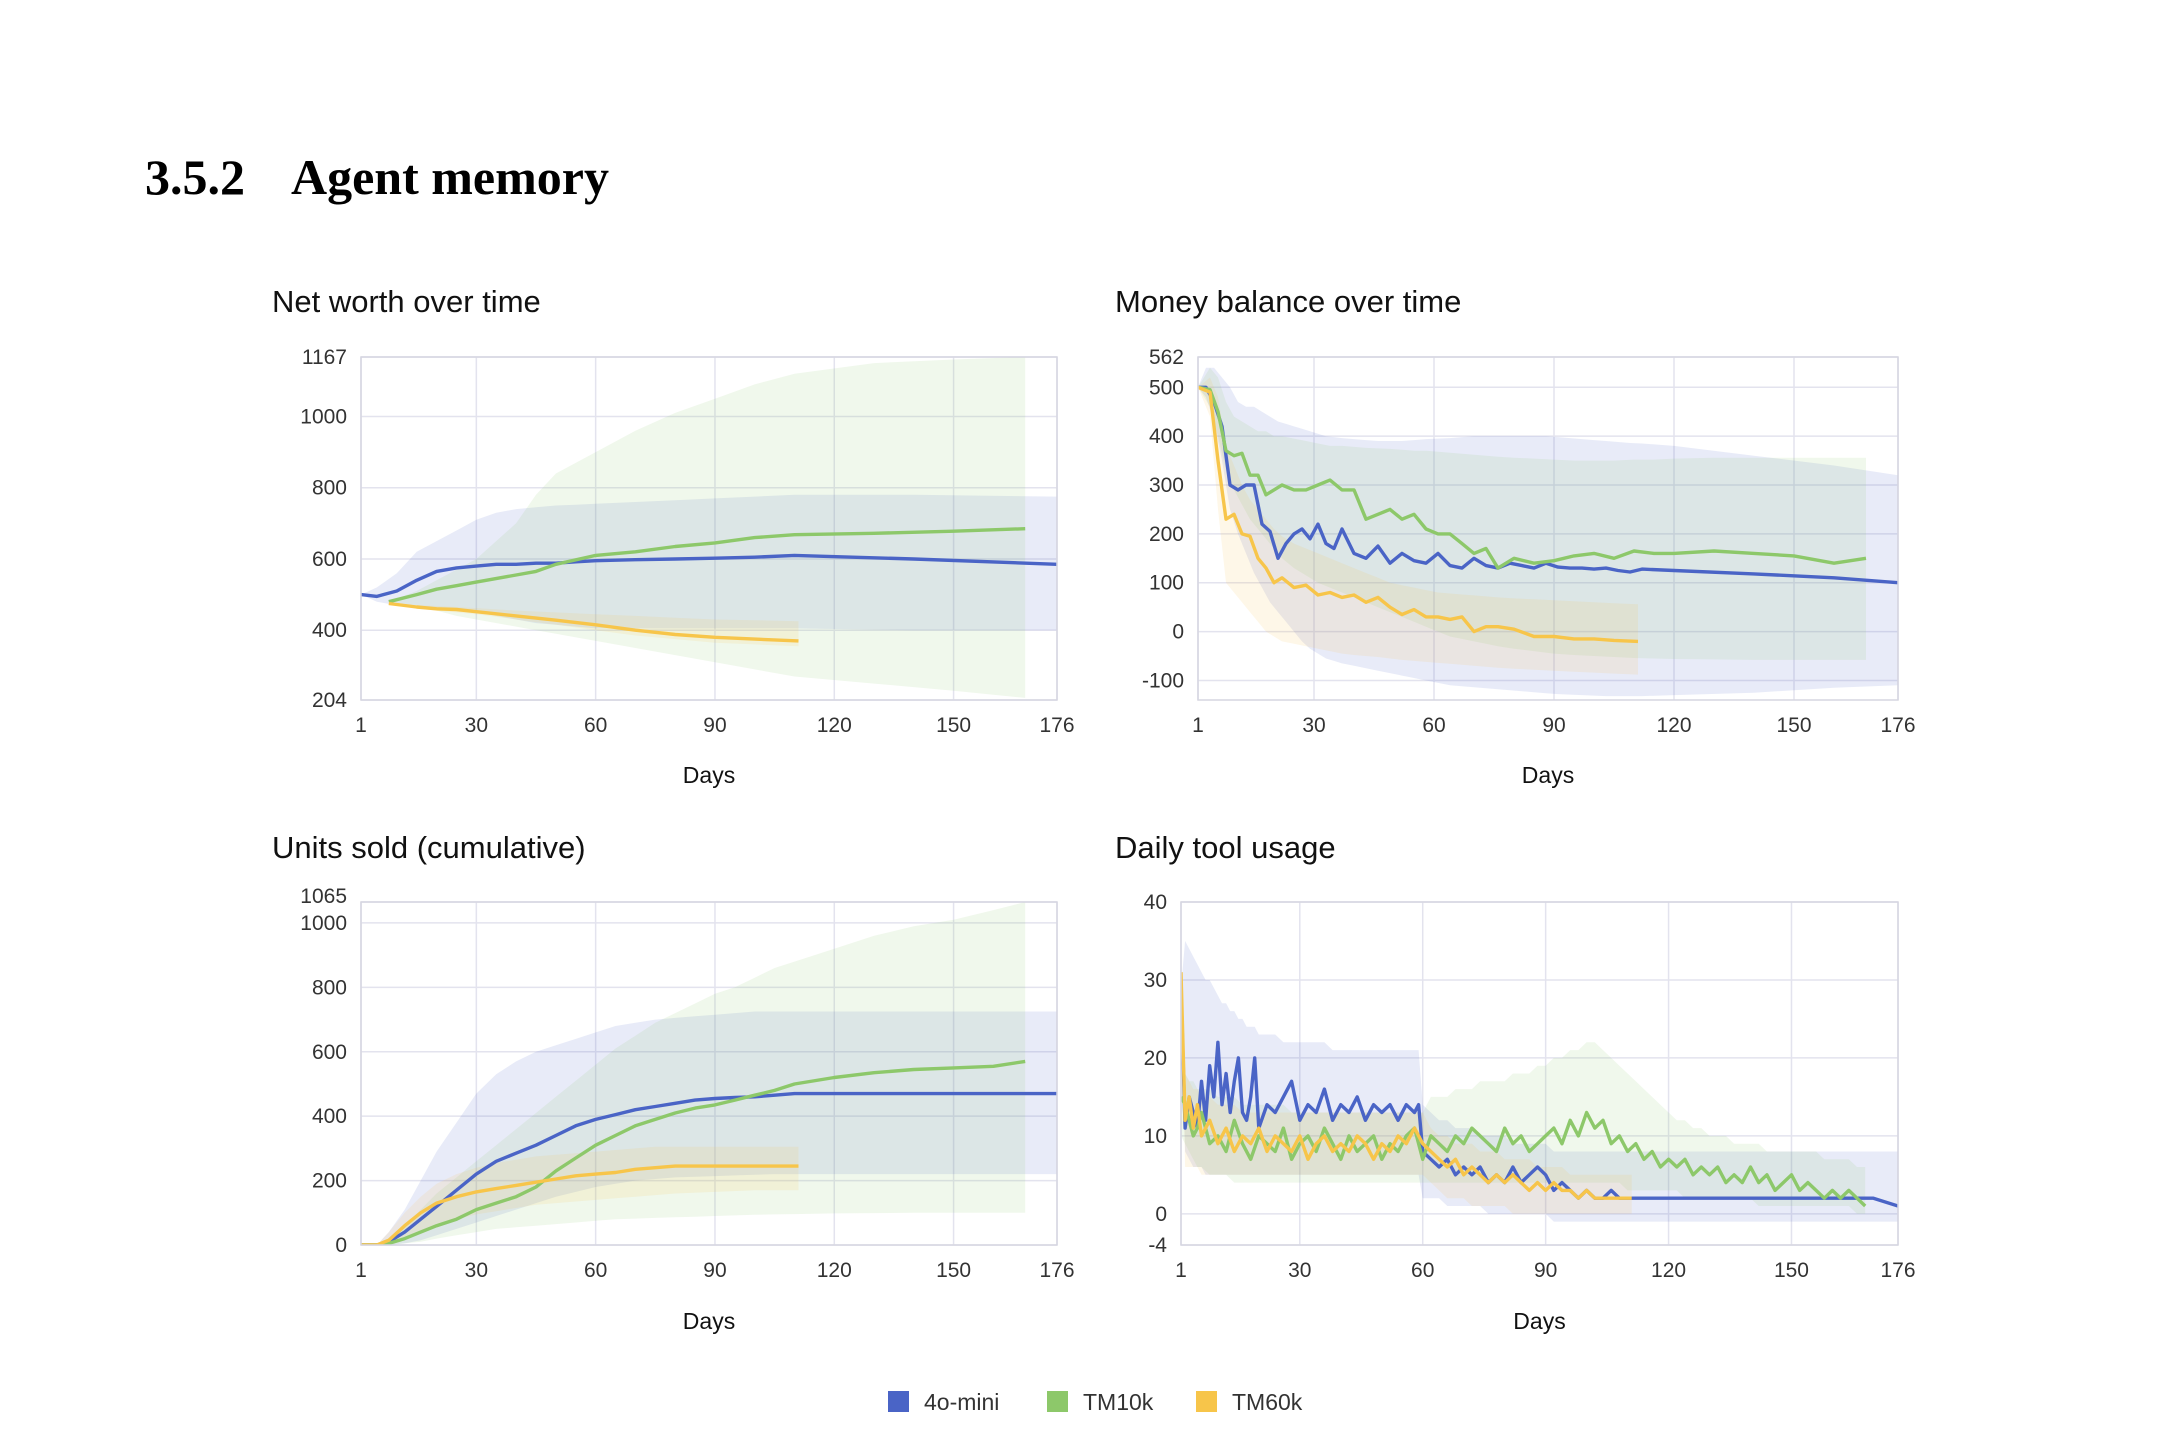 The width and height of the screenshot is (2160, 1446). What do you see at coordinates (195, 177) in the screenshot?
I see `section-number: 3.5.2` at bounding box center [195, 177].